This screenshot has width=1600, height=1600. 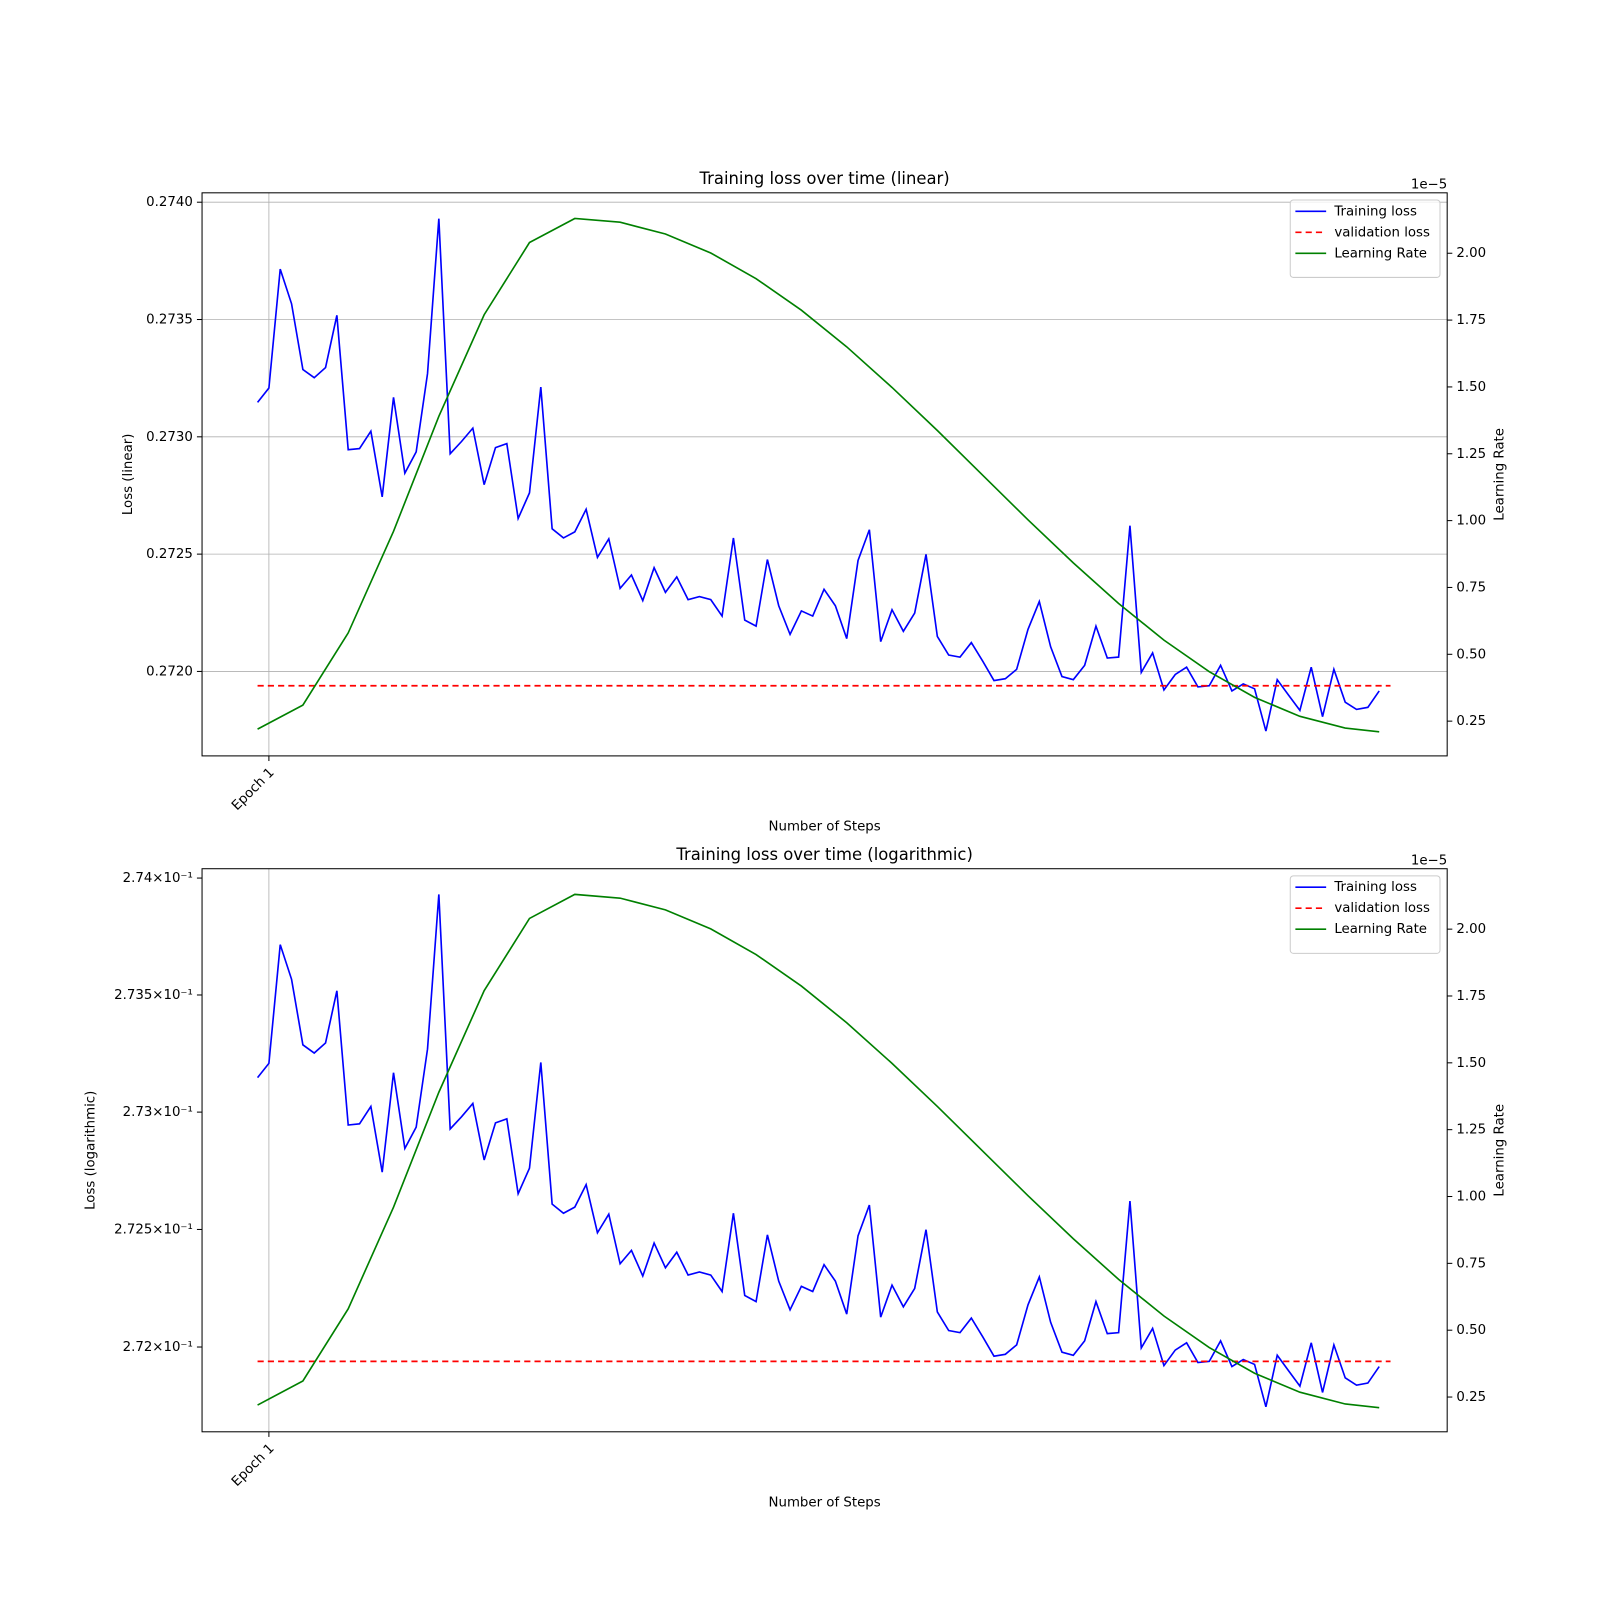 What do you see at coordinates (169, 671) in the screenshot?
I see `y-tick-label: 0.2720` at bounding box center [169, 671].